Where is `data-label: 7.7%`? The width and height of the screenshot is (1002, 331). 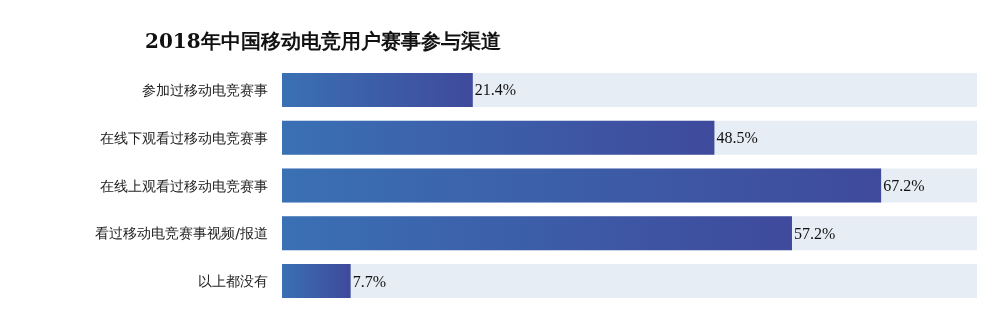
data-label: 7.7% is located at coordinates (369, 281).